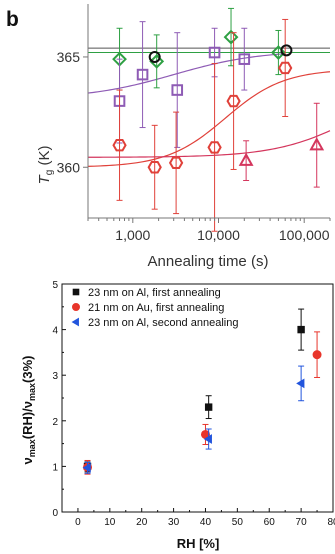  What do you see at coordinates (302, 522) in the screenshot?
I see `x-tick-label-rh: 70` at bounding box center [302, 522].